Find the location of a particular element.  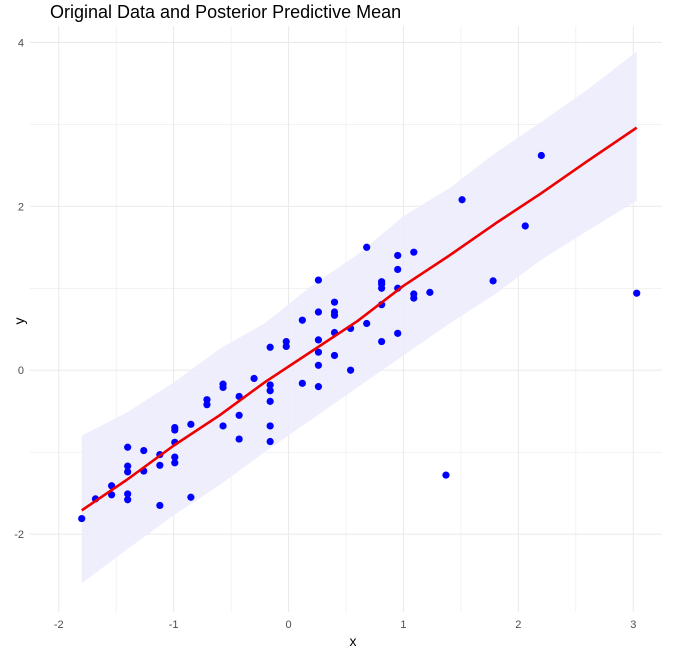

x-tick-label: -1 is located at coordinates (174, 625).